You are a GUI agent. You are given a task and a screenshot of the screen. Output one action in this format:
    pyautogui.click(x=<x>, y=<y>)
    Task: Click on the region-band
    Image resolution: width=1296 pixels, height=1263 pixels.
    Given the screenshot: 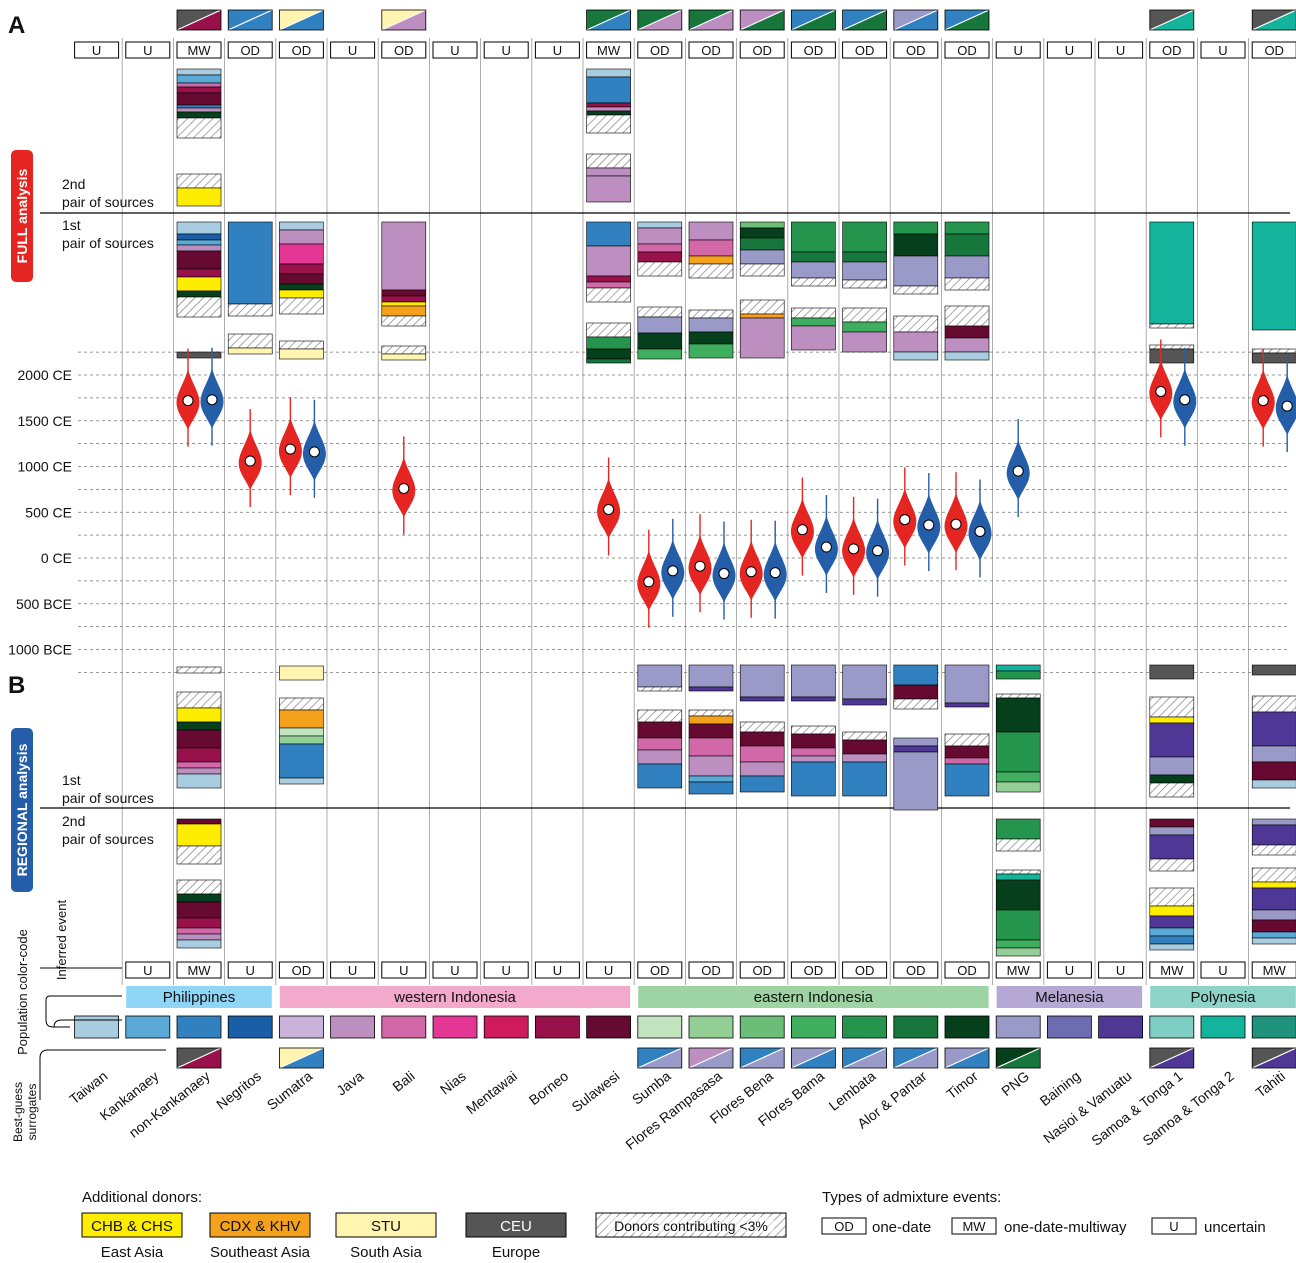 What is the action you would take?
    pyautogui.click(x=199, y=997)
    